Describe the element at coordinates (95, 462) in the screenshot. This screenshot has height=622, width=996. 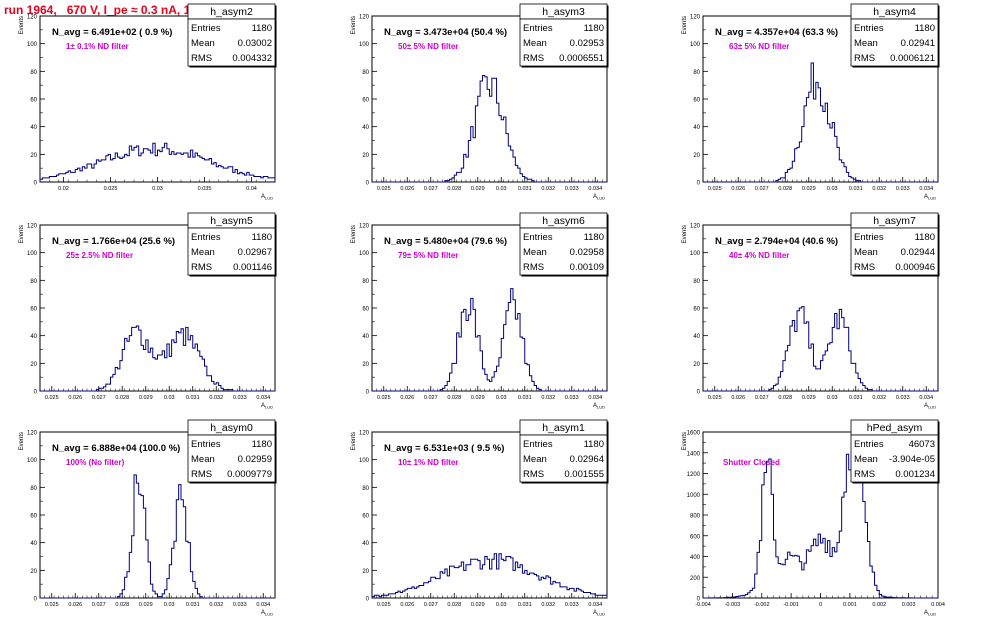
I see `filter-label: 100% (No filter)` at that location.